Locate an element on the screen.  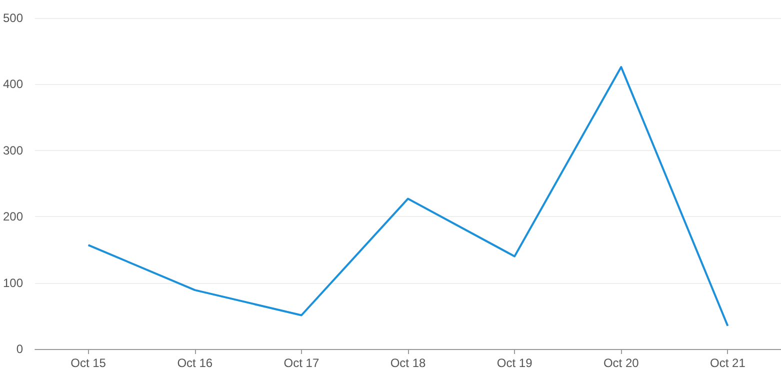
x-tick-label: Oct 20 is located at coordinates (621, 363).